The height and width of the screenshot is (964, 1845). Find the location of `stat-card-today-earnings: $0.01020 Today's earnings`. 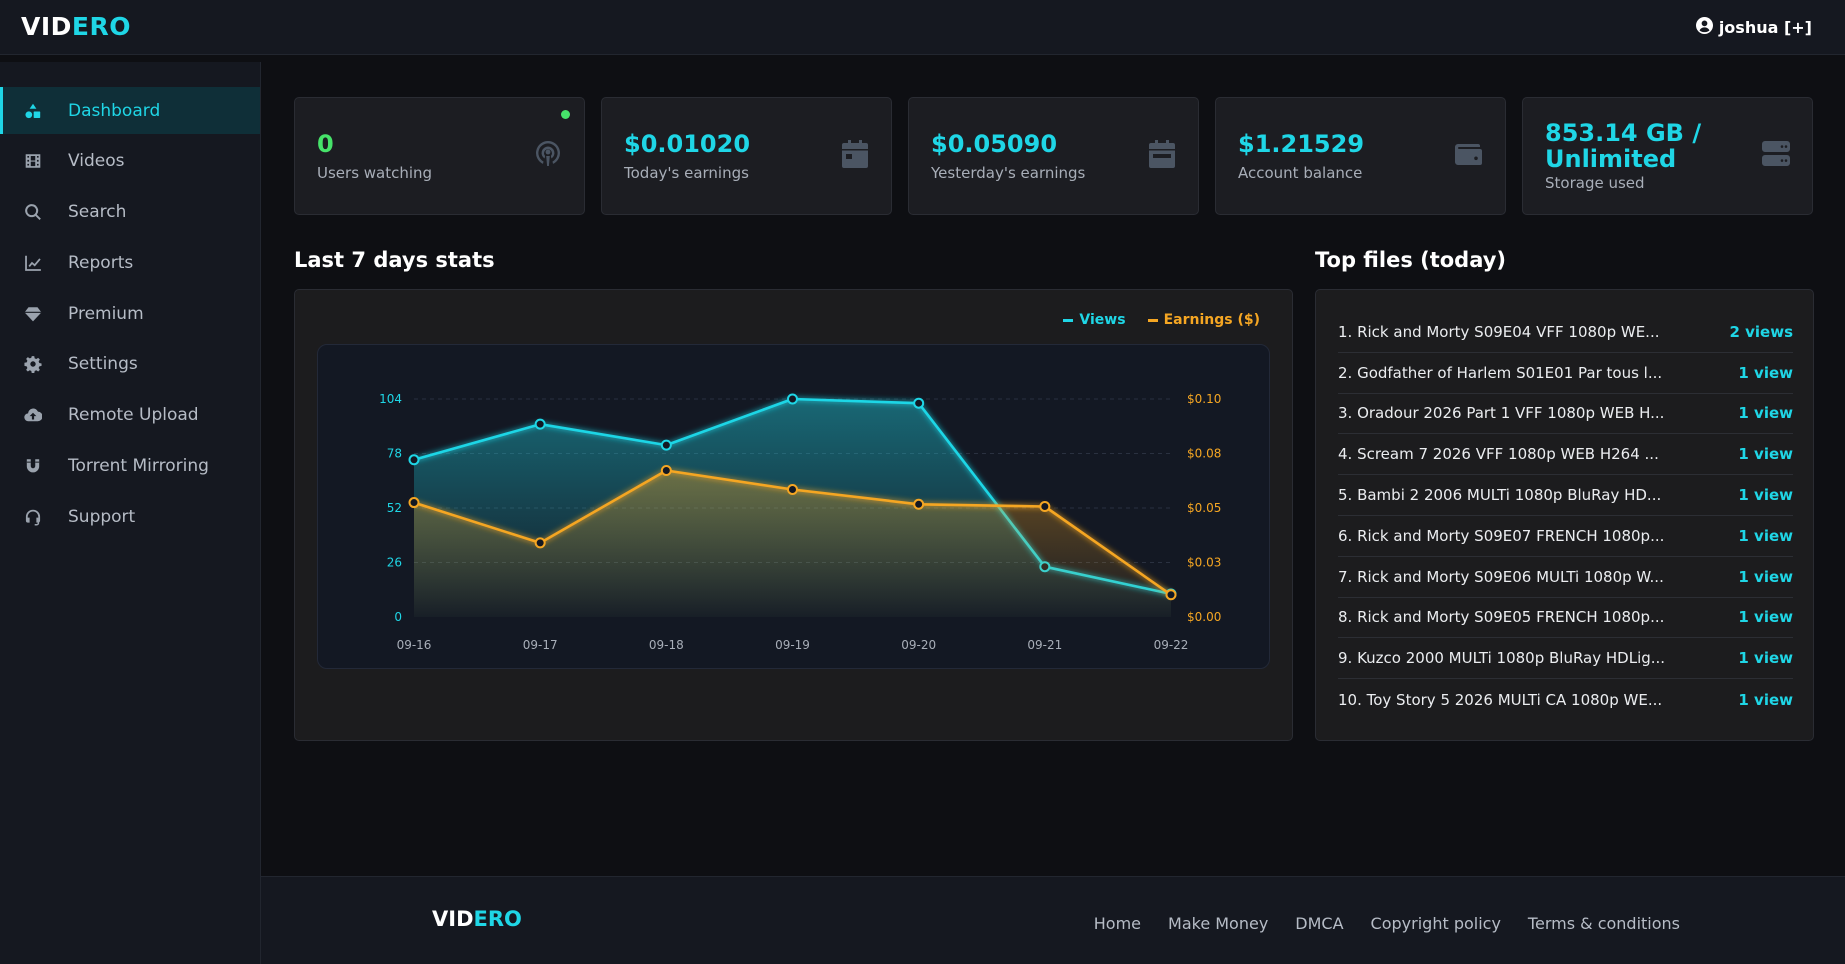

stat-card-today-earnings: $0.01020 Today's earnings is located at coordinates (746, 156).